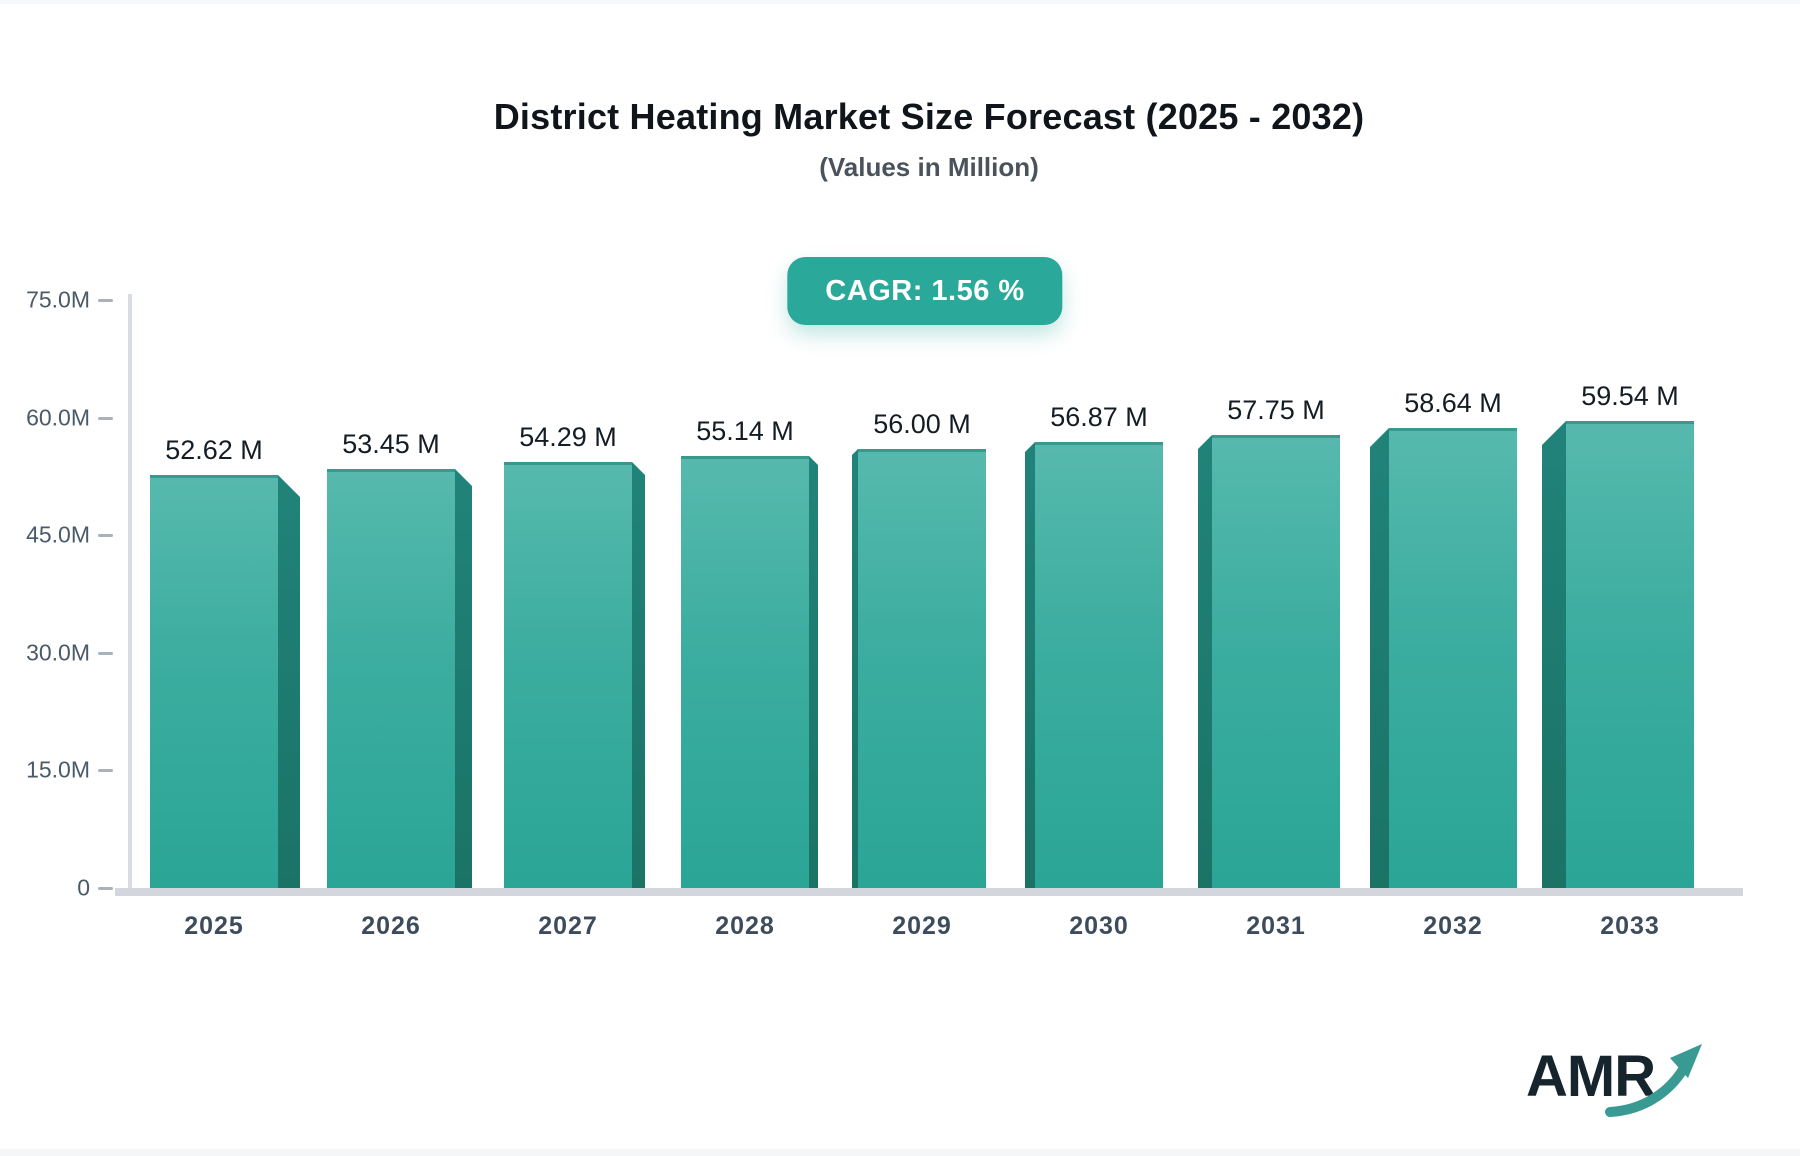  What do you see at coordinates (58, 534) in the screenshot?
I see `y-tick-label-45.0M: 45.0M` at bounding box center [58, 534].